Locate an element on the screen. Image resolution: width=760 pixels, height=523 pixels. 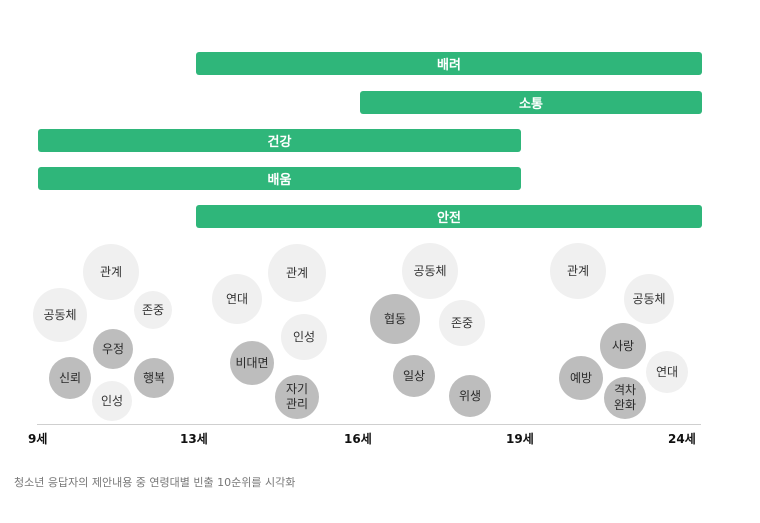
bar-anjeon: 안전 is located at coordinates (449, 216).